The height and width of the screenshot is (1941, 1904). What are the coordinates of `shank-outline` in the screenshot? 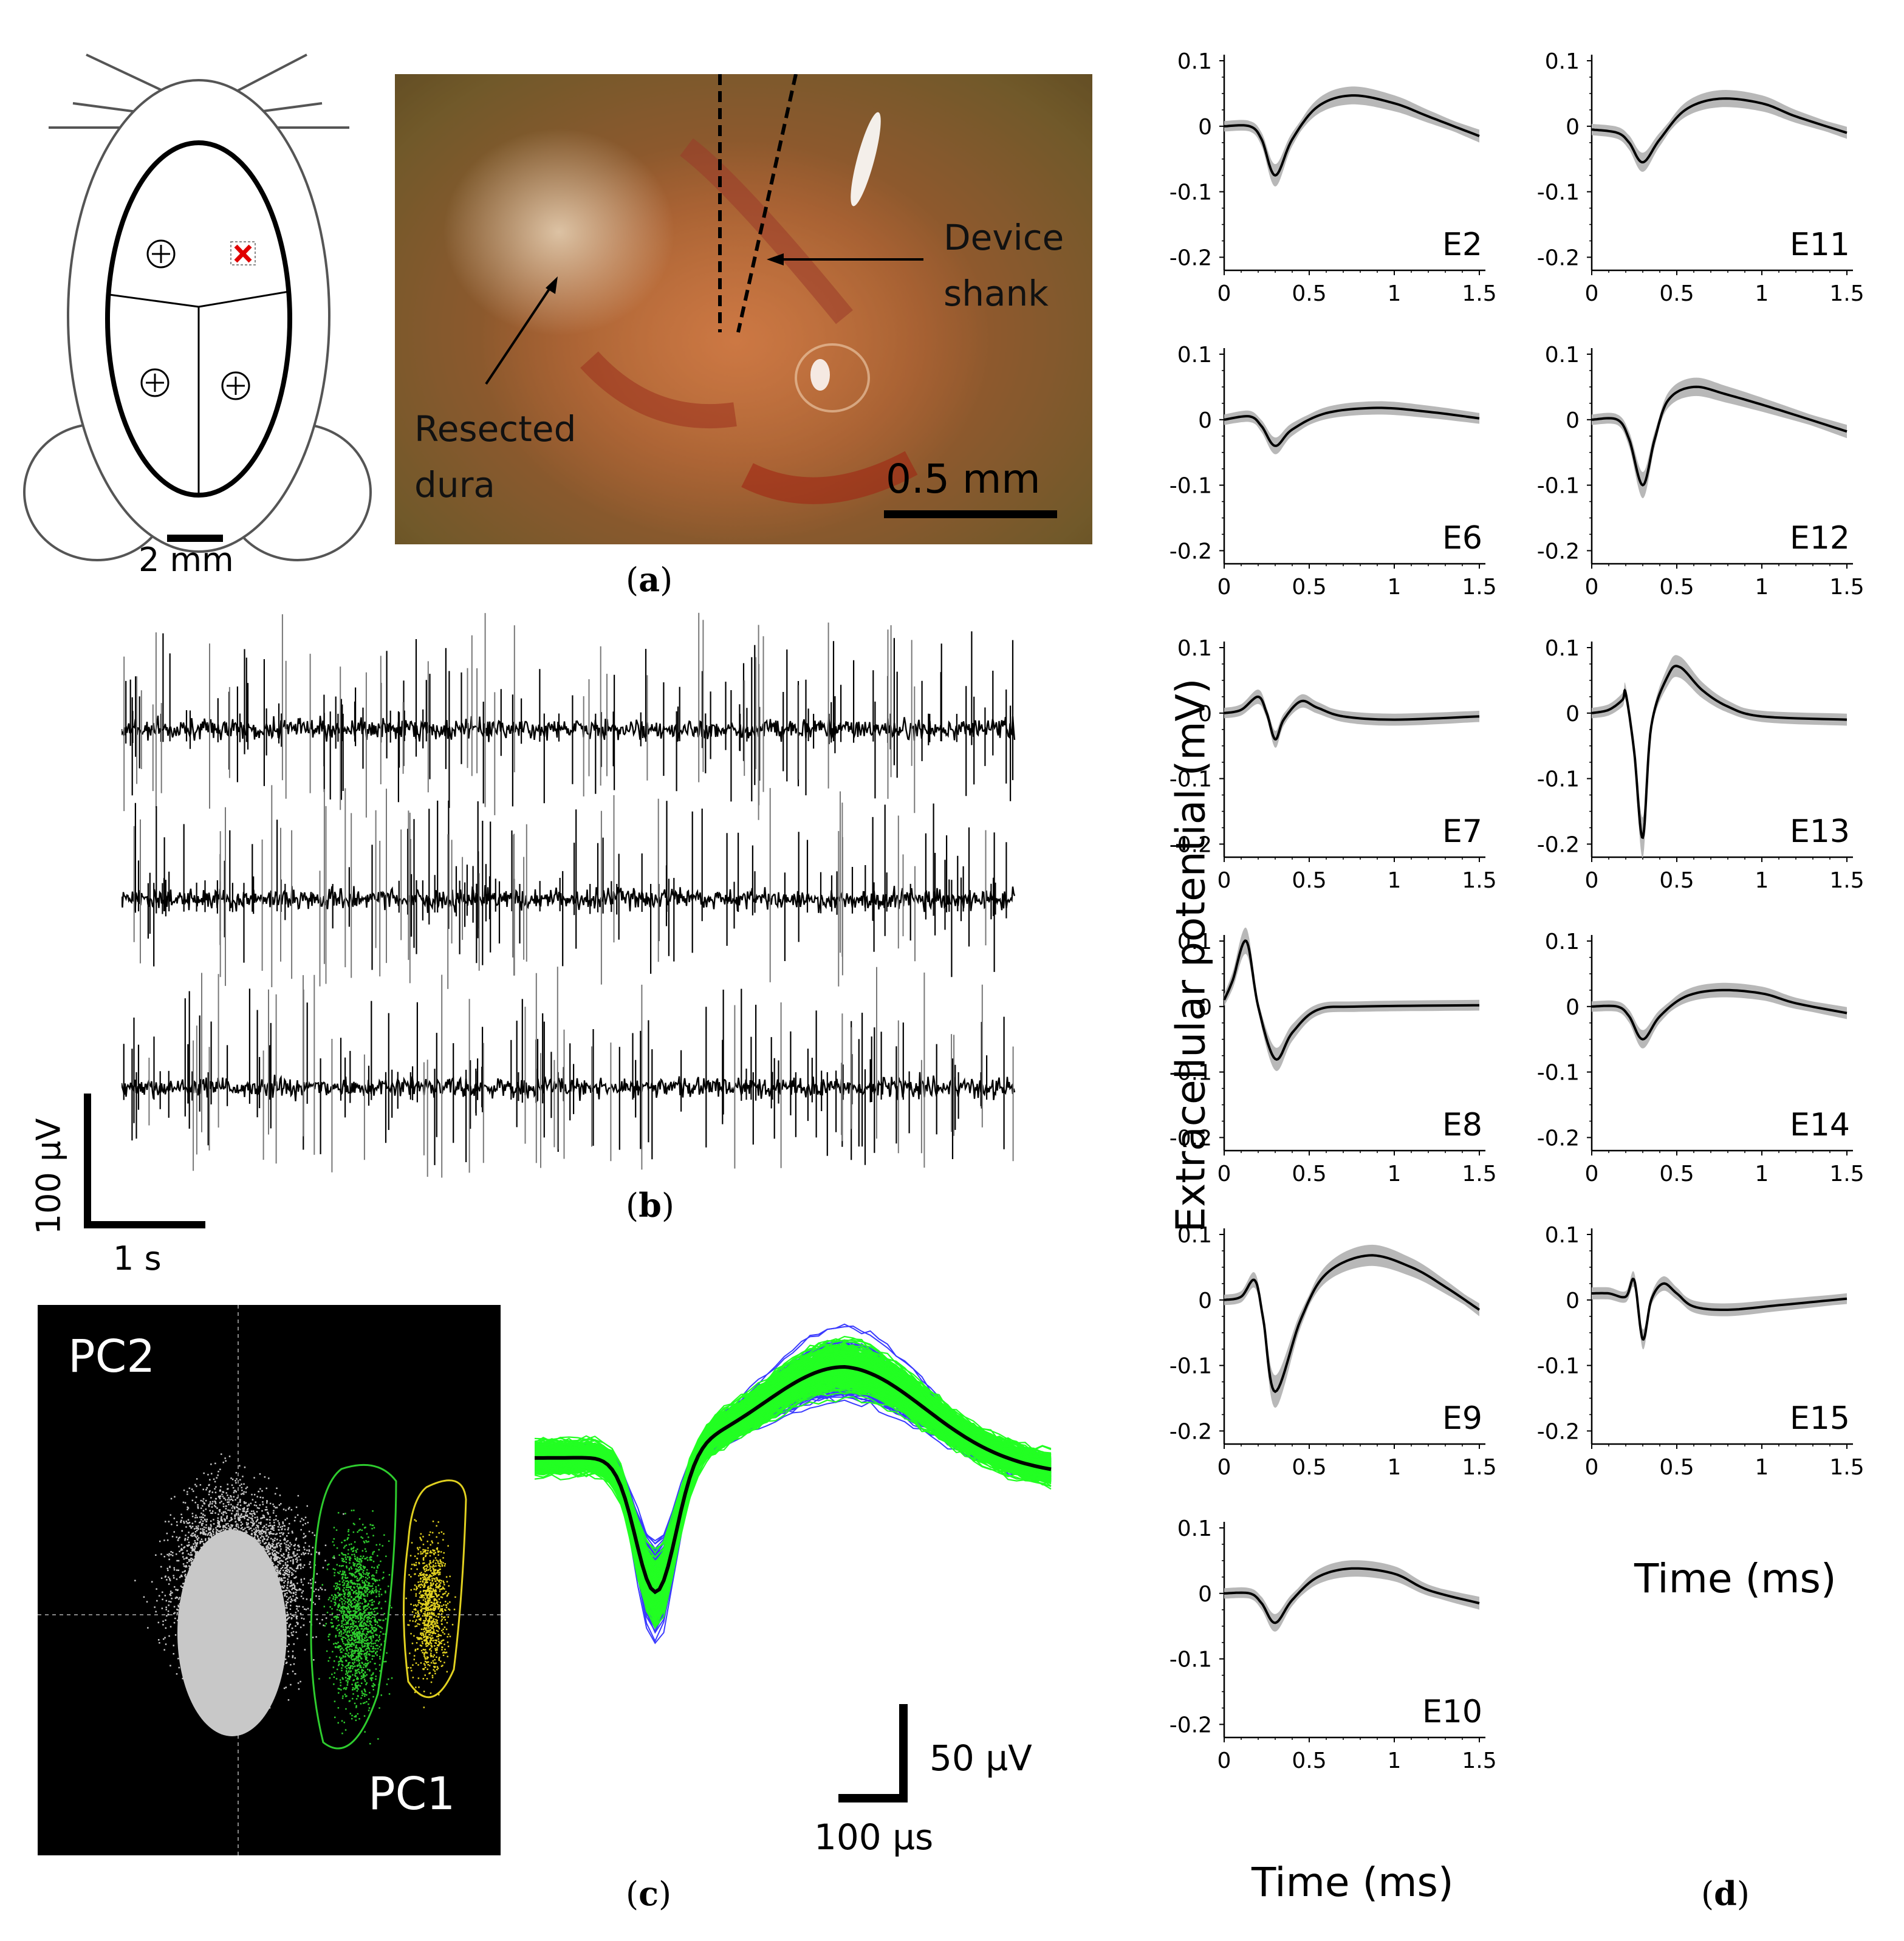 It's located at (767, 204).